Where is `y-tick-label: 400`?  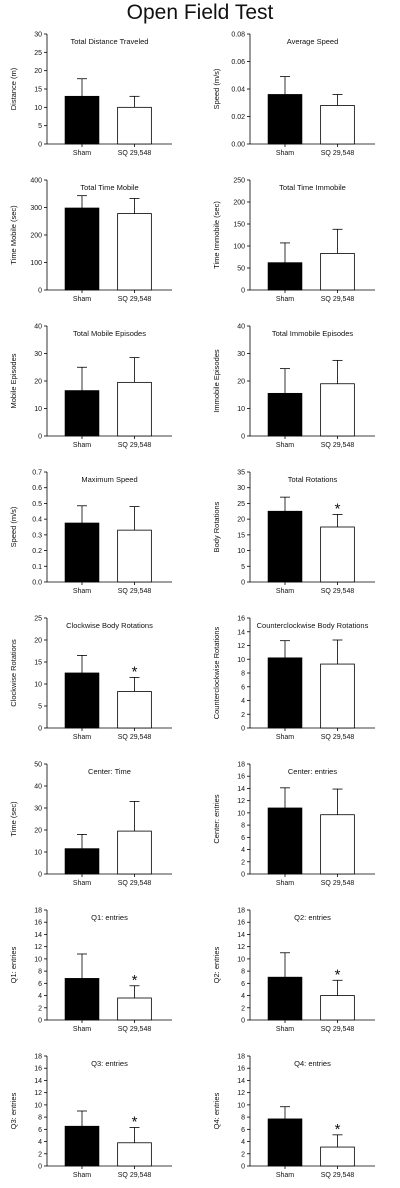 y-tick-label: 400 is located at coordinates (36, 181).